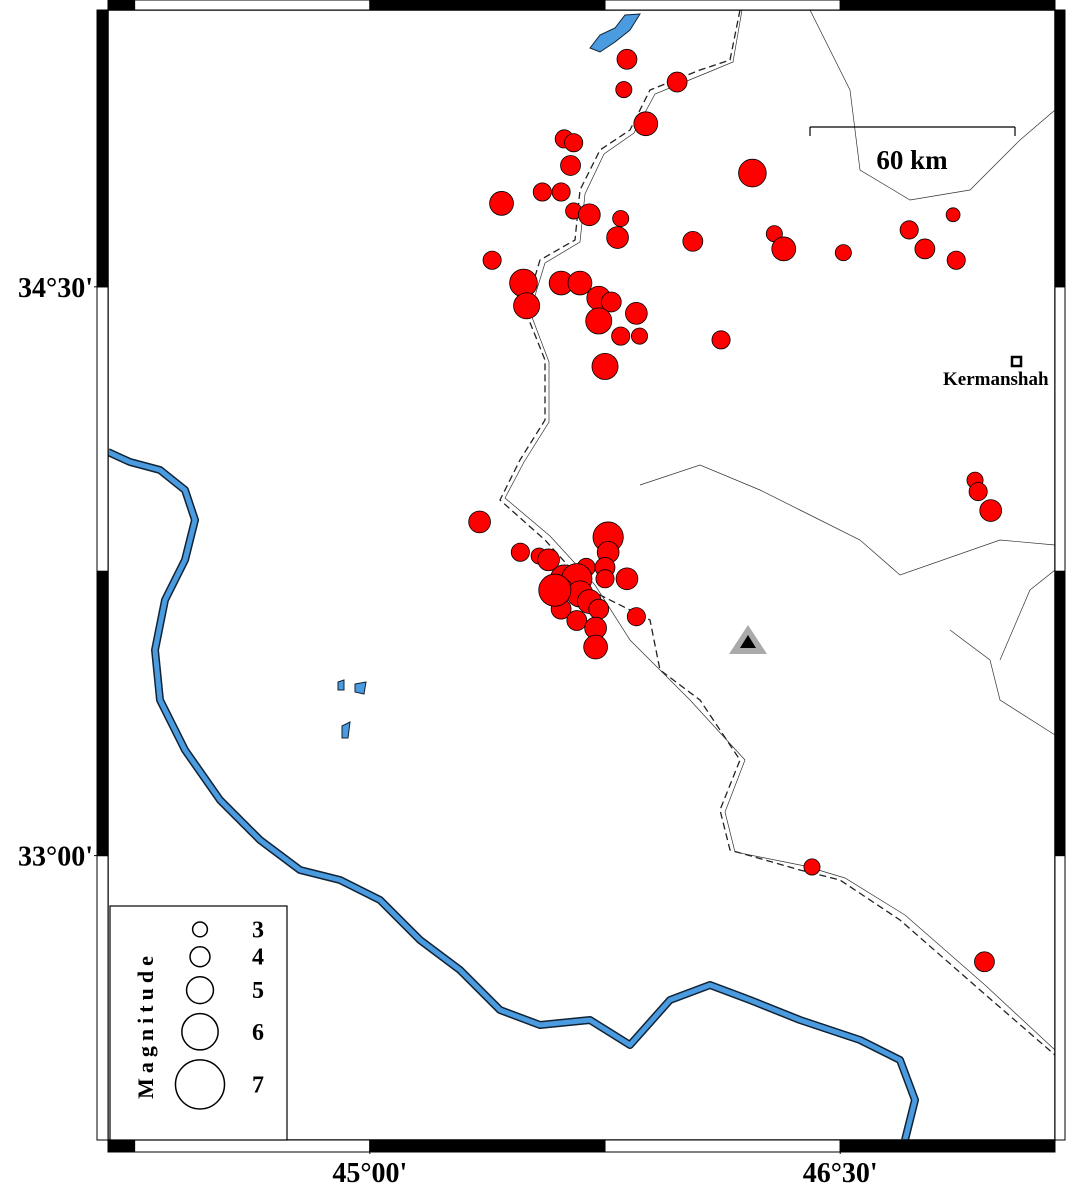  What do you see at coordinates (258, 1033) in the screenshot?
I see `legend-label: 6` at bounding box center [258, 1033].